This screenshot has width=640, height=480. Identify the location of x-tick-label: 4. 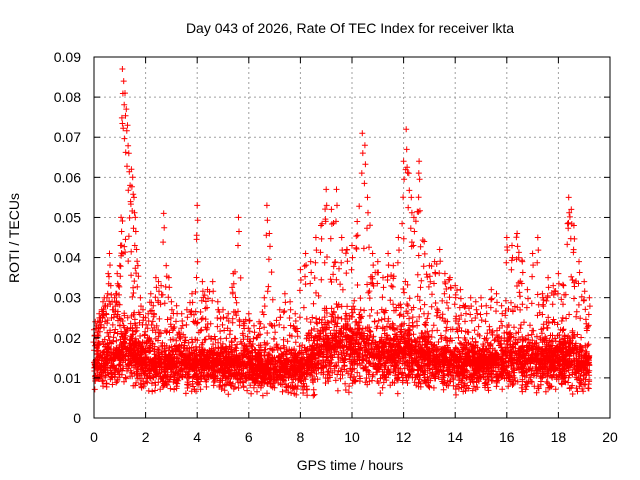
(197, 437).